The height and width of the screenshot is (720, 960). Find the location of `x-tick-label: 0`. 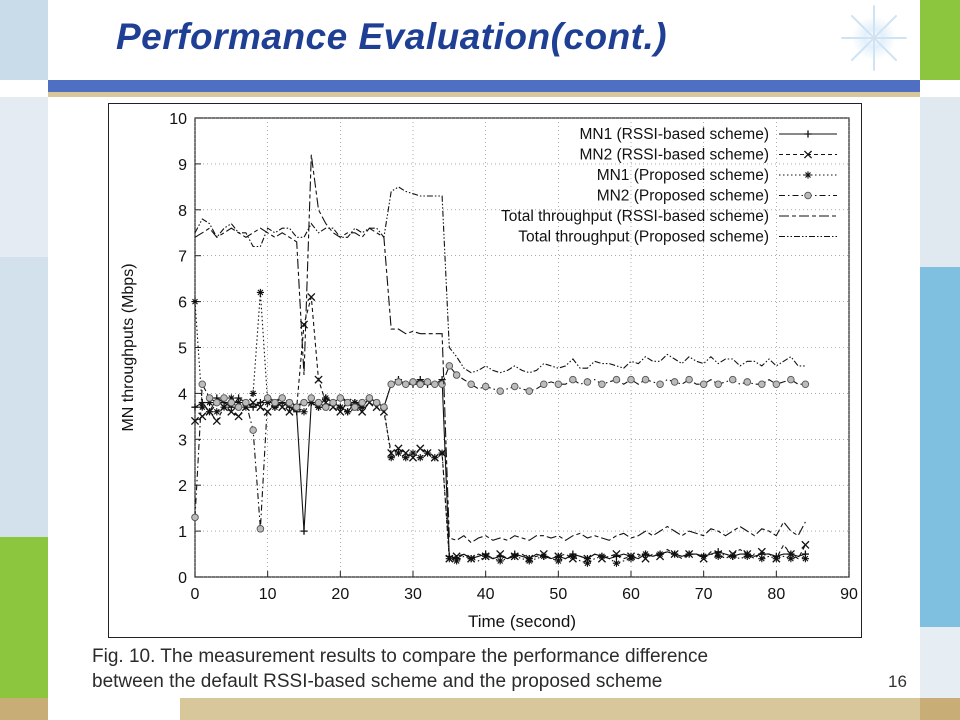

x-tick-label: 0 is located at coordinates (195, 594).